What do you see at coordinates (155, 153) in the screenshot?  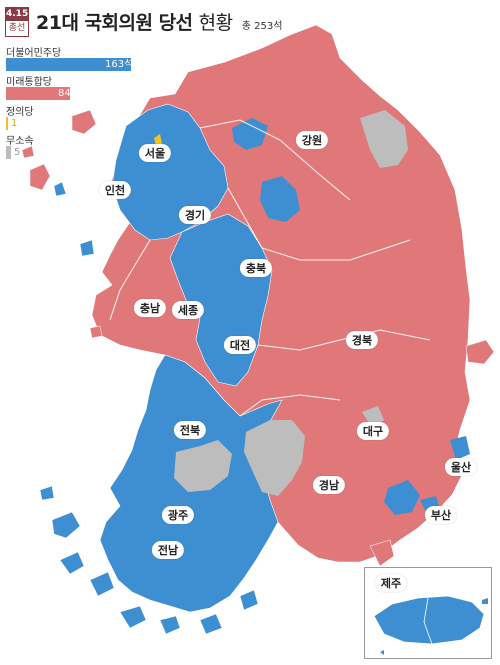 I see `region-label-seoul: 서울` at bounding box center [155, 153].